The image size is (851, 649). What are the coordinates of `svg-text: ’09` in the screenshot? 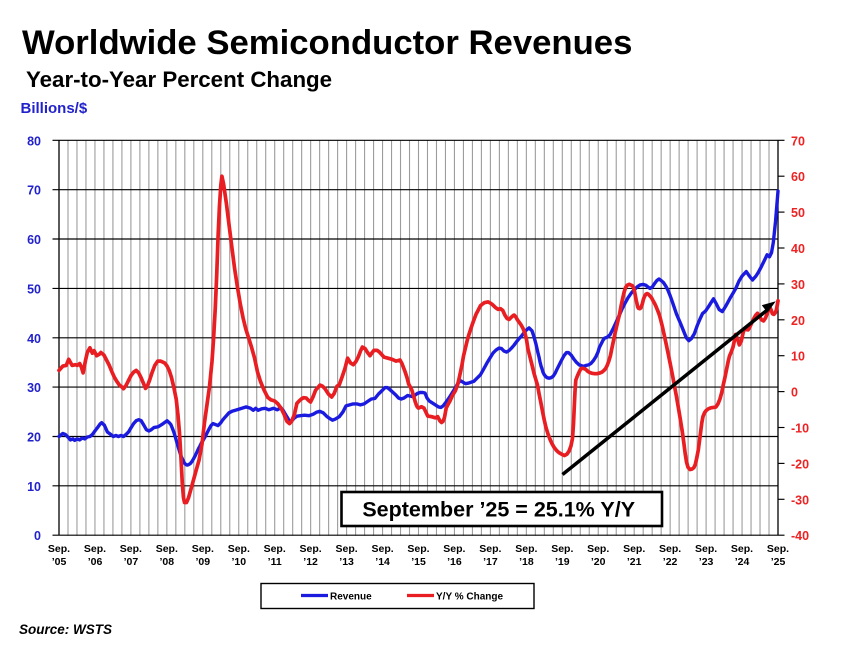 It's located at (202, 562).